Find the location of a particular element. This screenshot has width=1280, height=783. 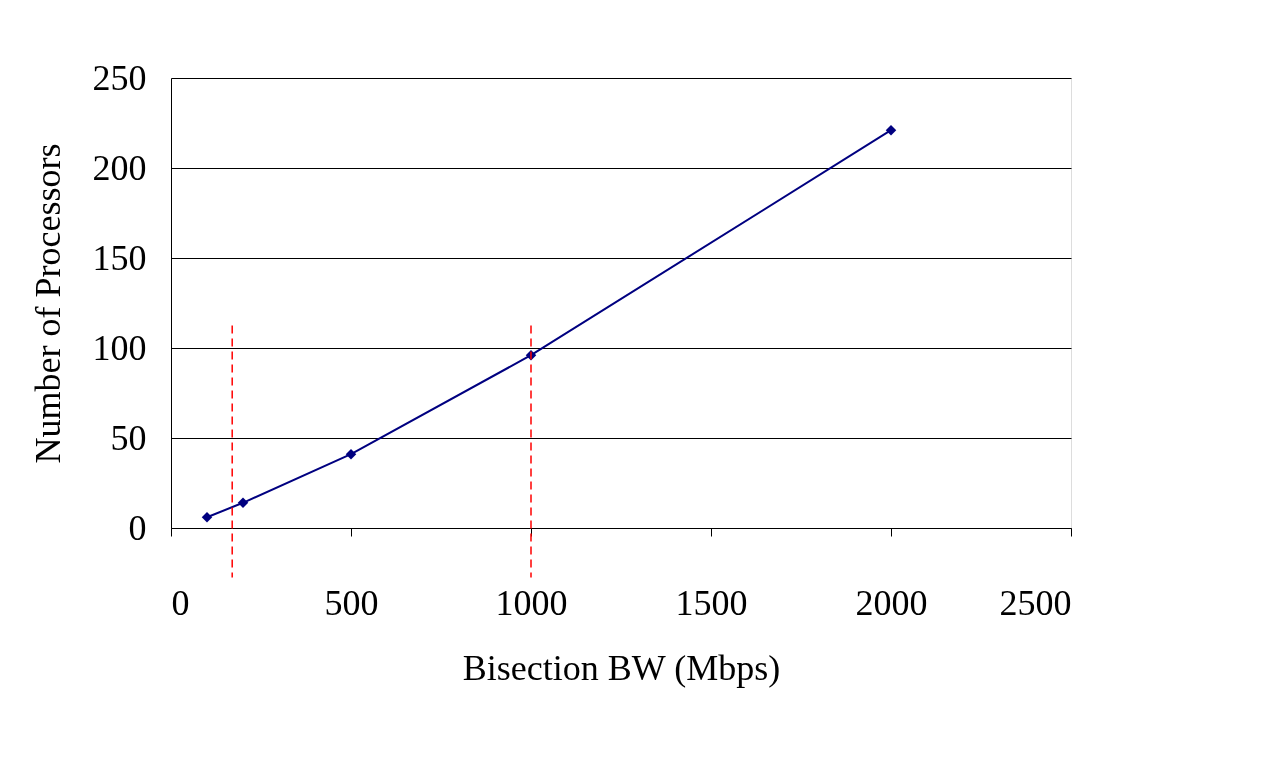

y-tick-label: 100 is located at coordinates (119, 347).